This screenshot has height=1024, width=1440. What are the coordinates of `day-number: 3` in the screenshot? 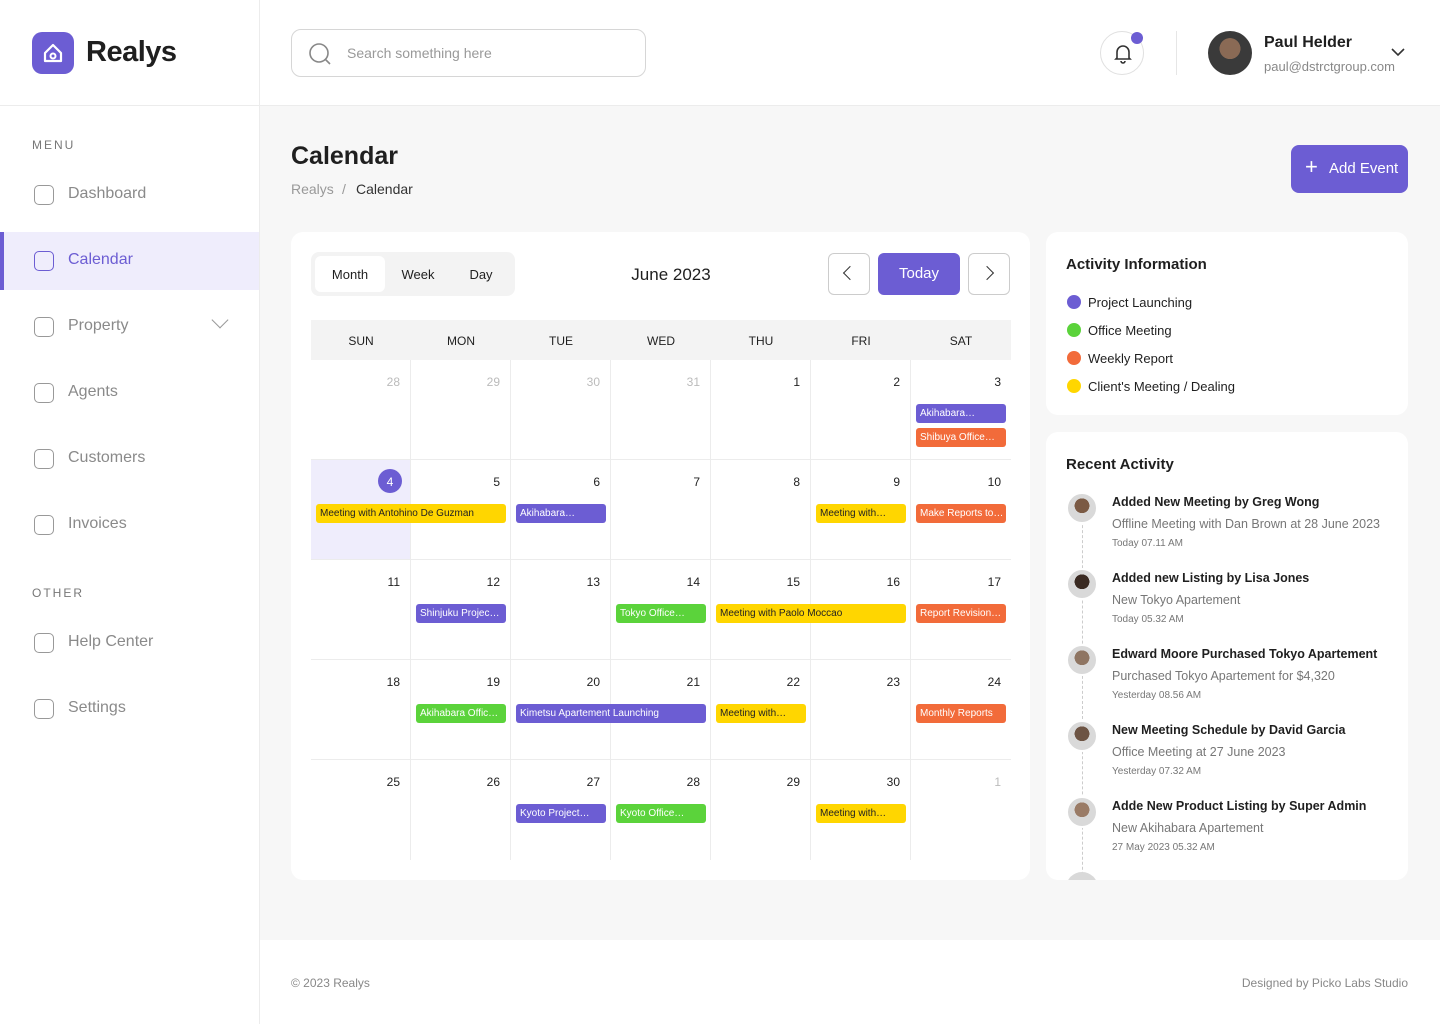 It's located at (997, 382).